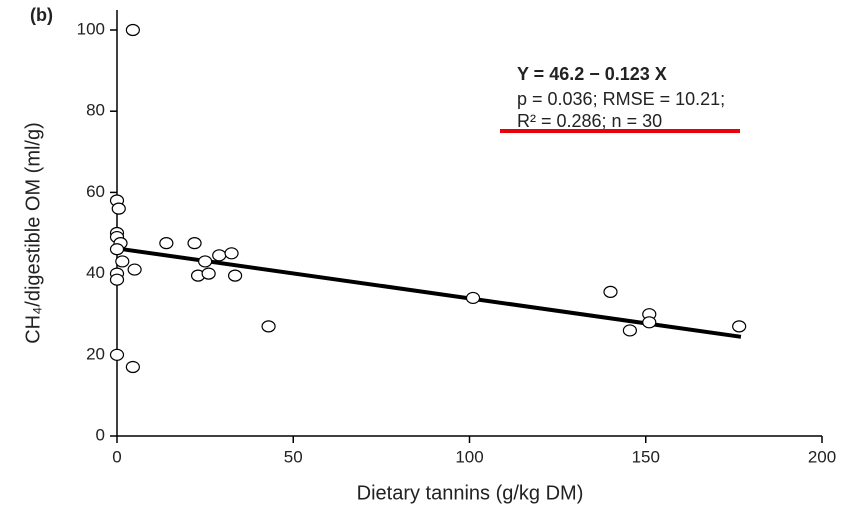  What do you see at coordinates (469, 456) in the screenshot?
I see `x-tick-label: 100` at bounding box center [469, 456].